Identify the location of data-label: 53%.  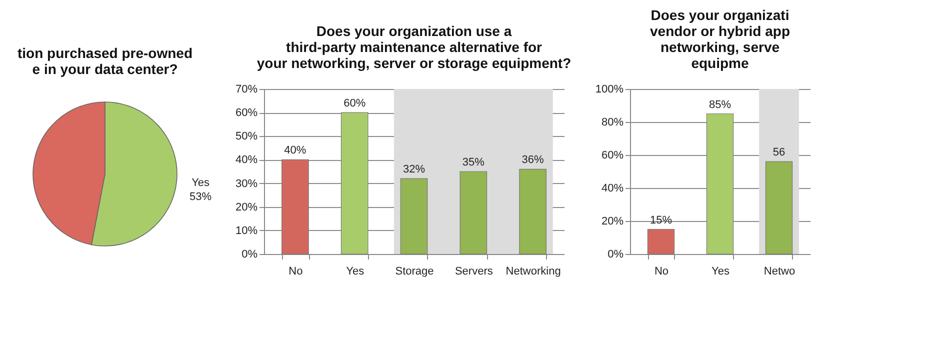
(201, 197).